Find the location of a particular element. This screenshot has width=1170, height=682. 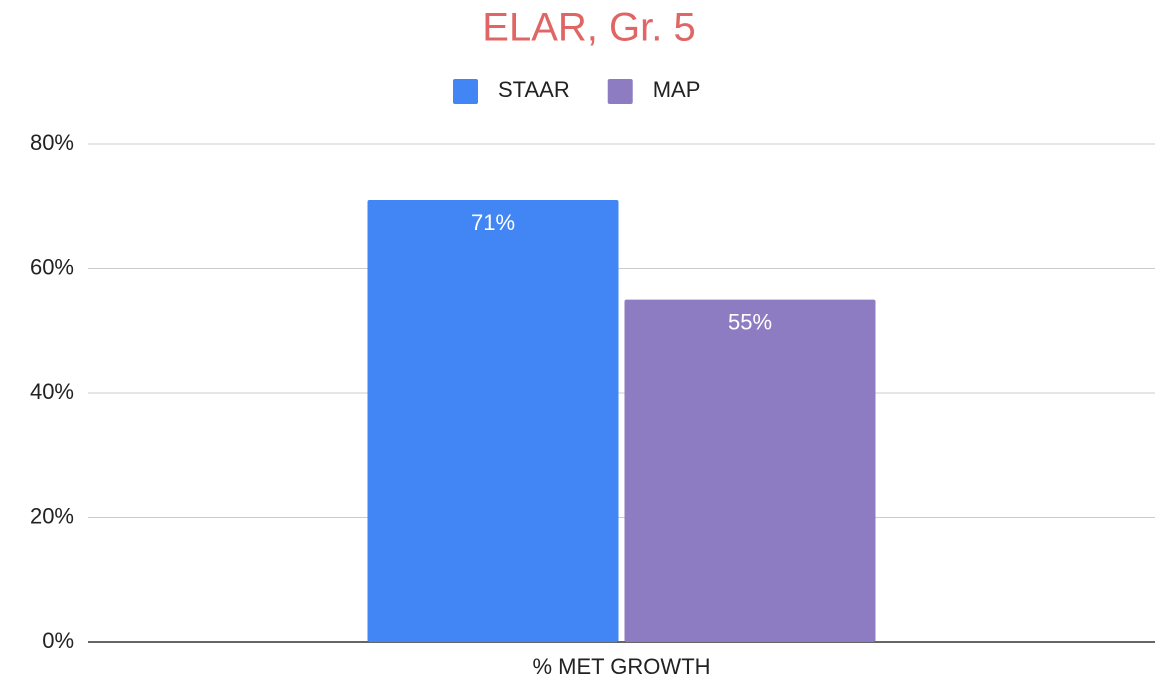

chart-title: ELAR, Gr. 5 is located at coordinates (588, 28).